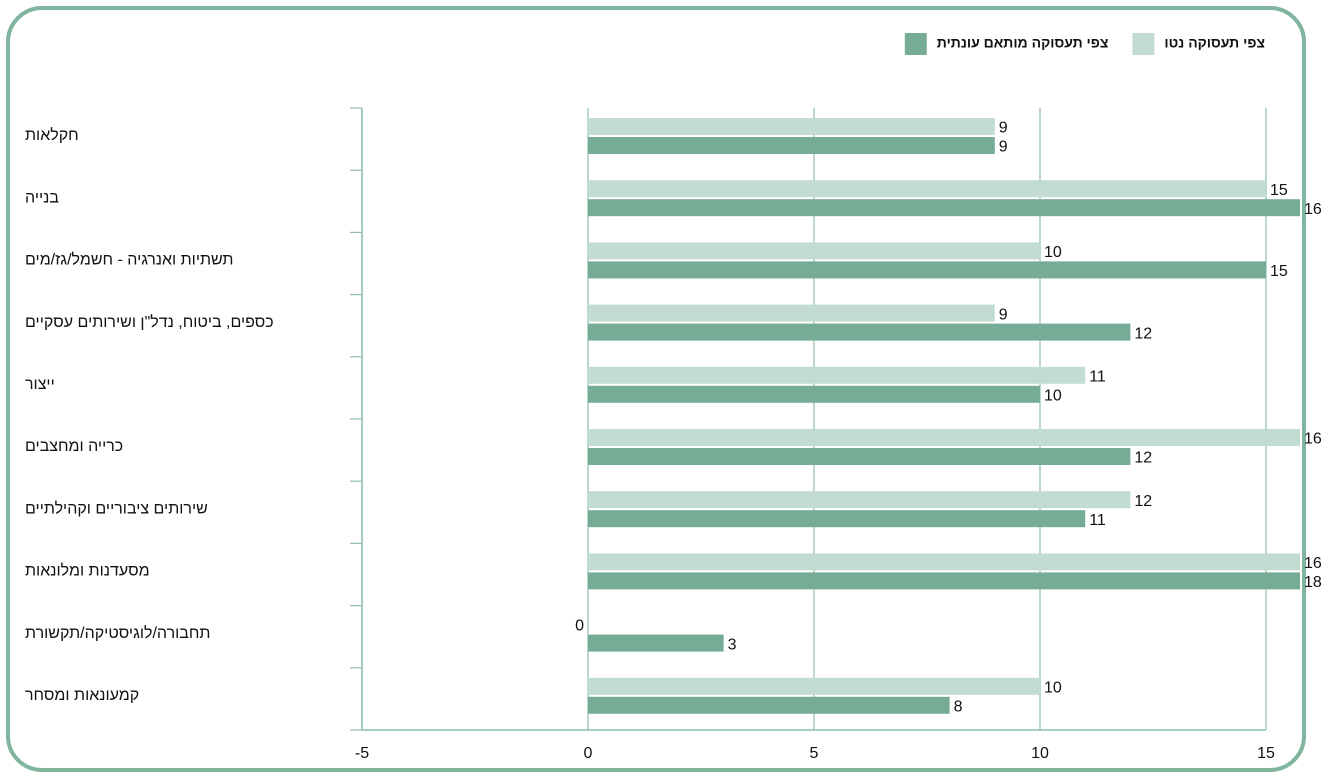 The image size is (1335, 774). What do you see at coordinates (82, 695) in the screenshot?
I see `category-label: קמעונאות ומסחר` at bounding box center [82, 695].